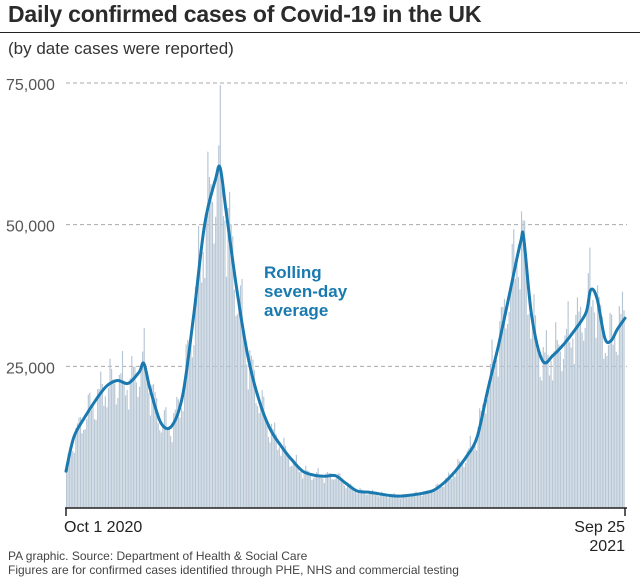  Describe the element at coordinates (306, 291) in the screenshot. I see `annotation-label: seven-day` at that location.